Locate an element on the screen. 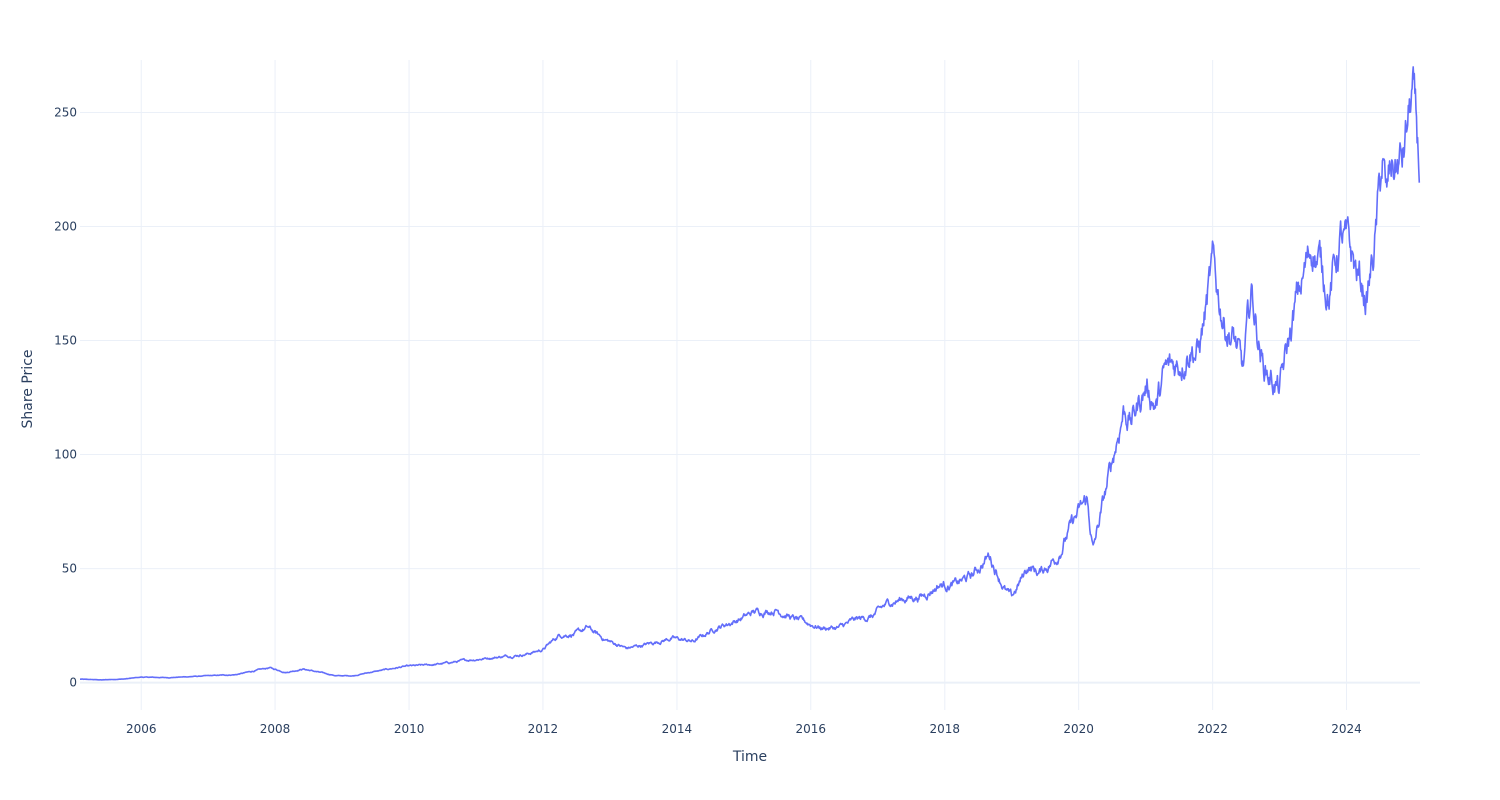 This screenshot has width=1500, height=800. y-tick-label: 200 is located at coordinates (65, 226).